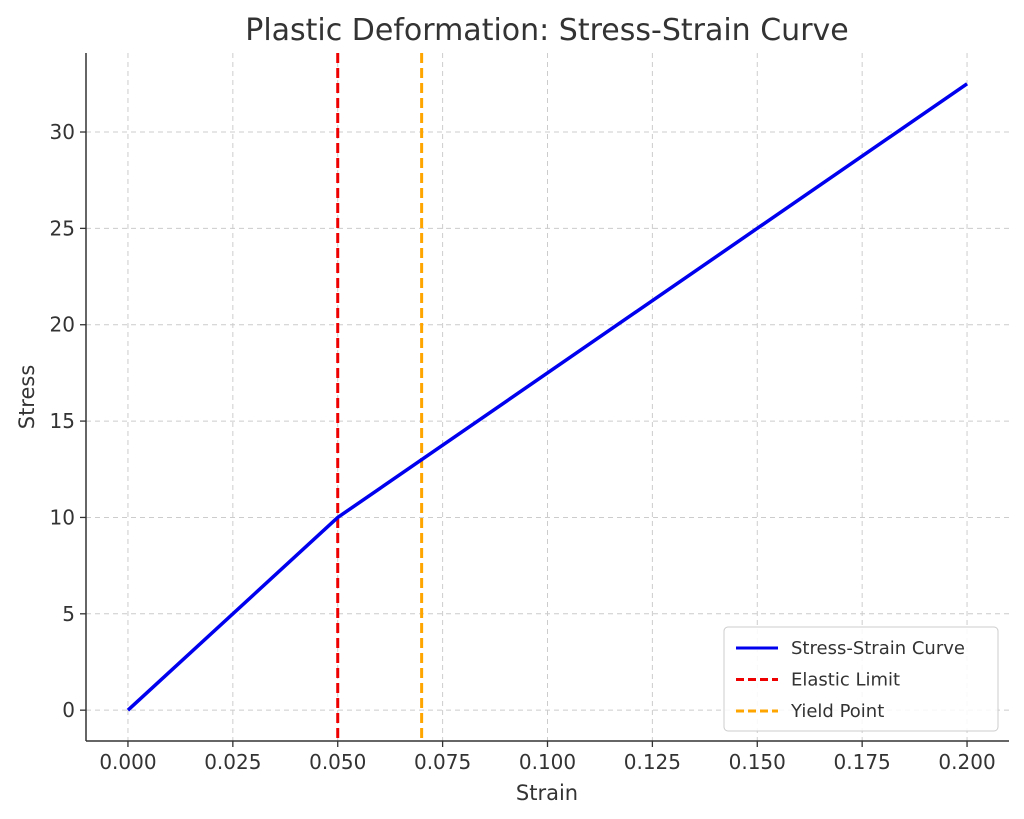 The width and height of the screenshot is (1024, 819). I want to click on legend-label: Stress-Strain Curve, so click(878, 648).